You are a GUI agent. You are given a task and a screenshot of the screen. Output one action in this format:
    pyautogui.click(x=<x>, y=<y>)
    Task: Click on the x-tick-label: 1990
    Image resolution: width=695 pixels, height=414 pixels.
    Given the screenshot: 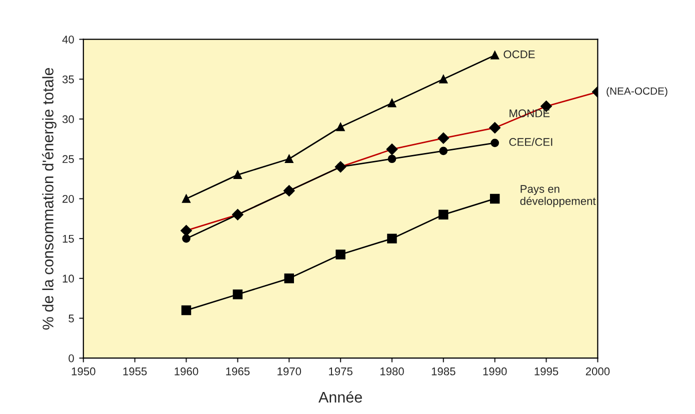 What is the action you would take?
    pyautogui.click(x=495, y=371)
    